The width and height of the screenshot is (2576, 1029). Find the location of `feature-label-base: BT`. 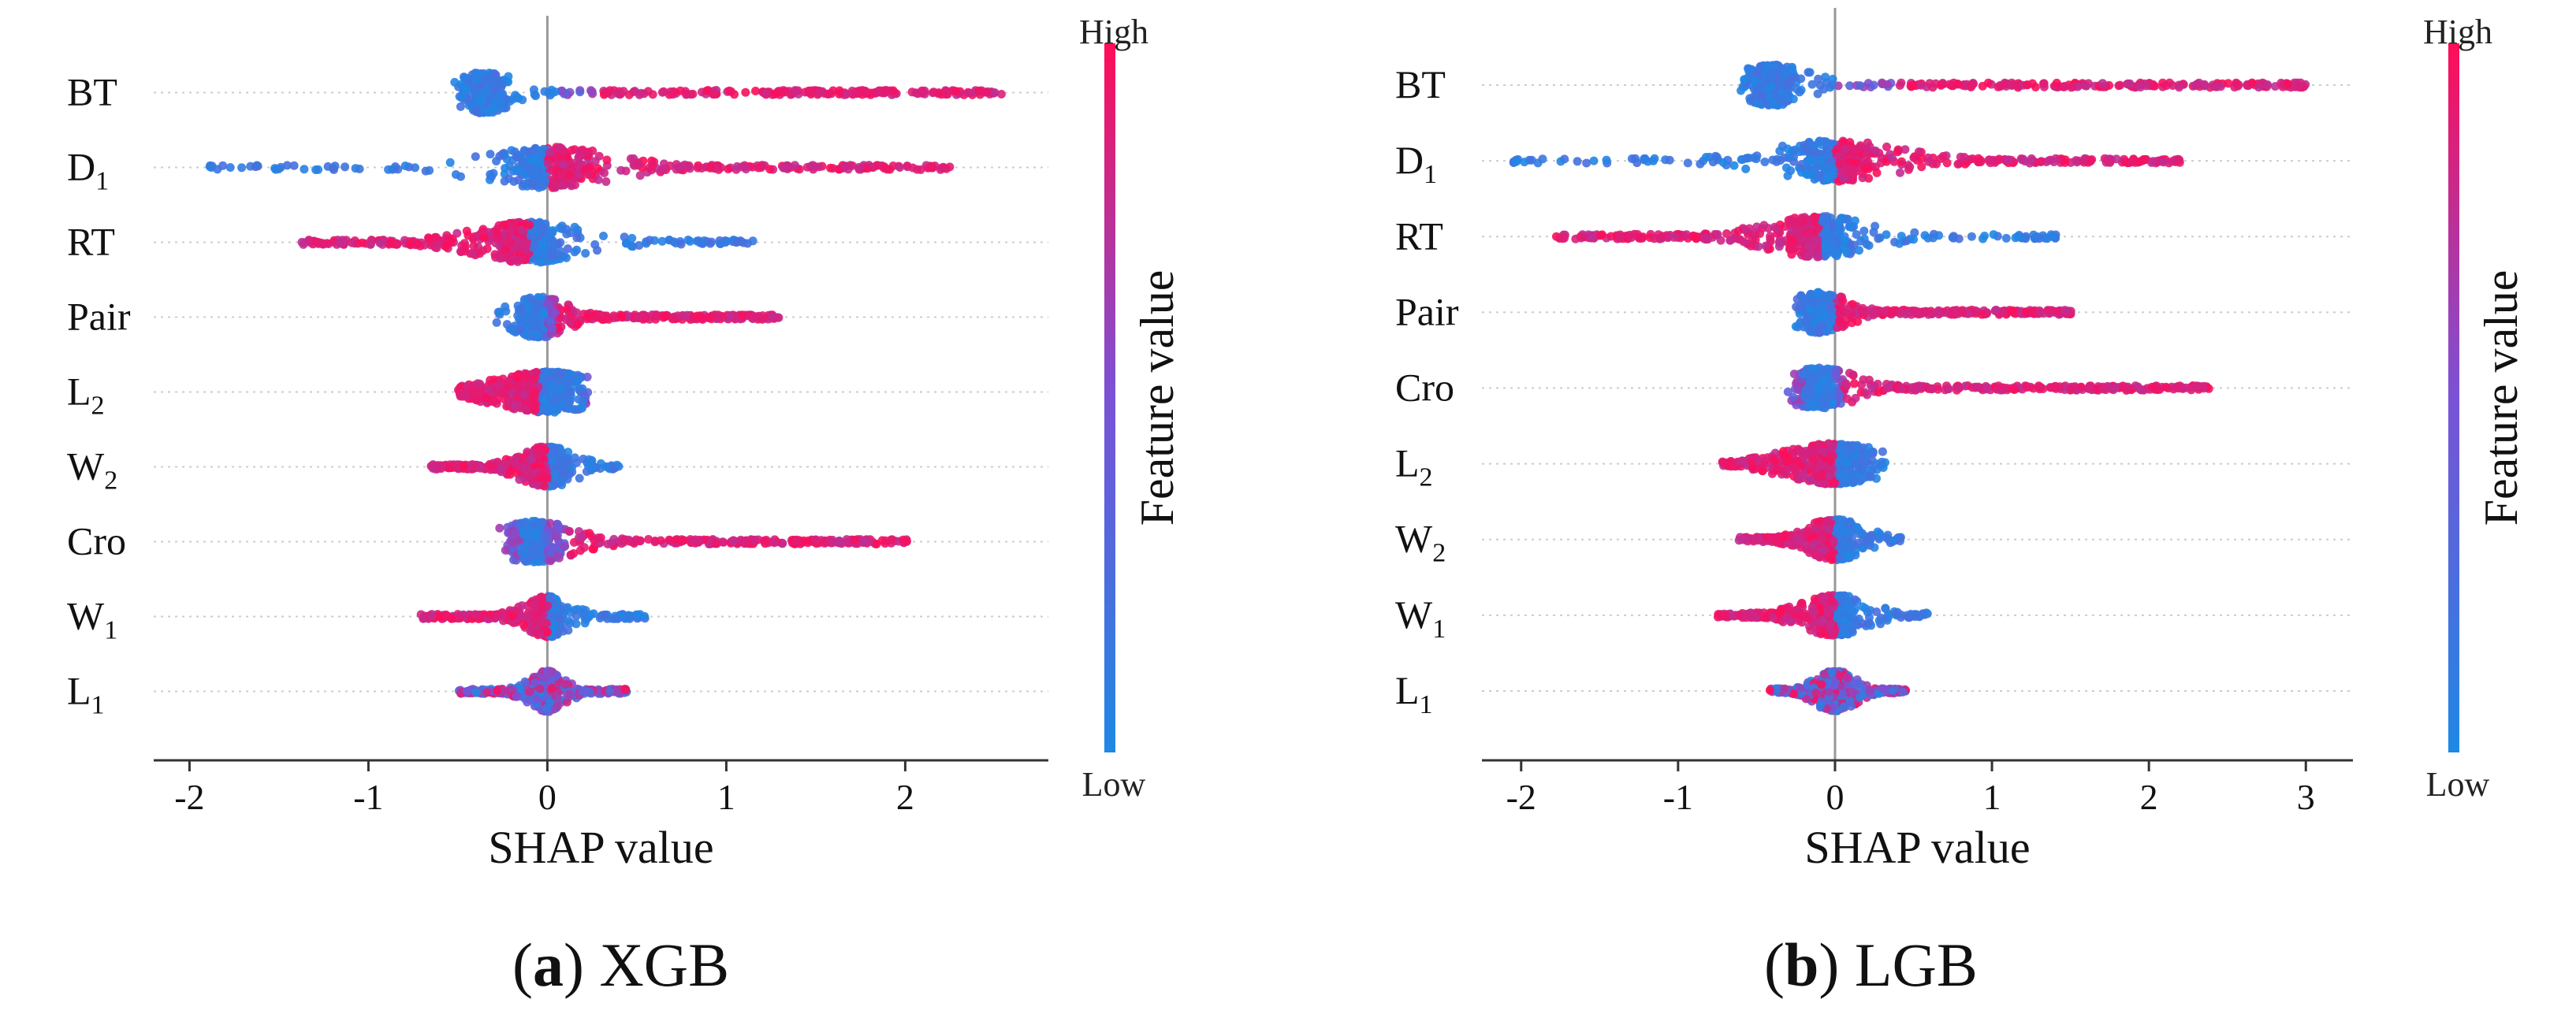

feature-label-base: BT is located at coordinates (92, 92).